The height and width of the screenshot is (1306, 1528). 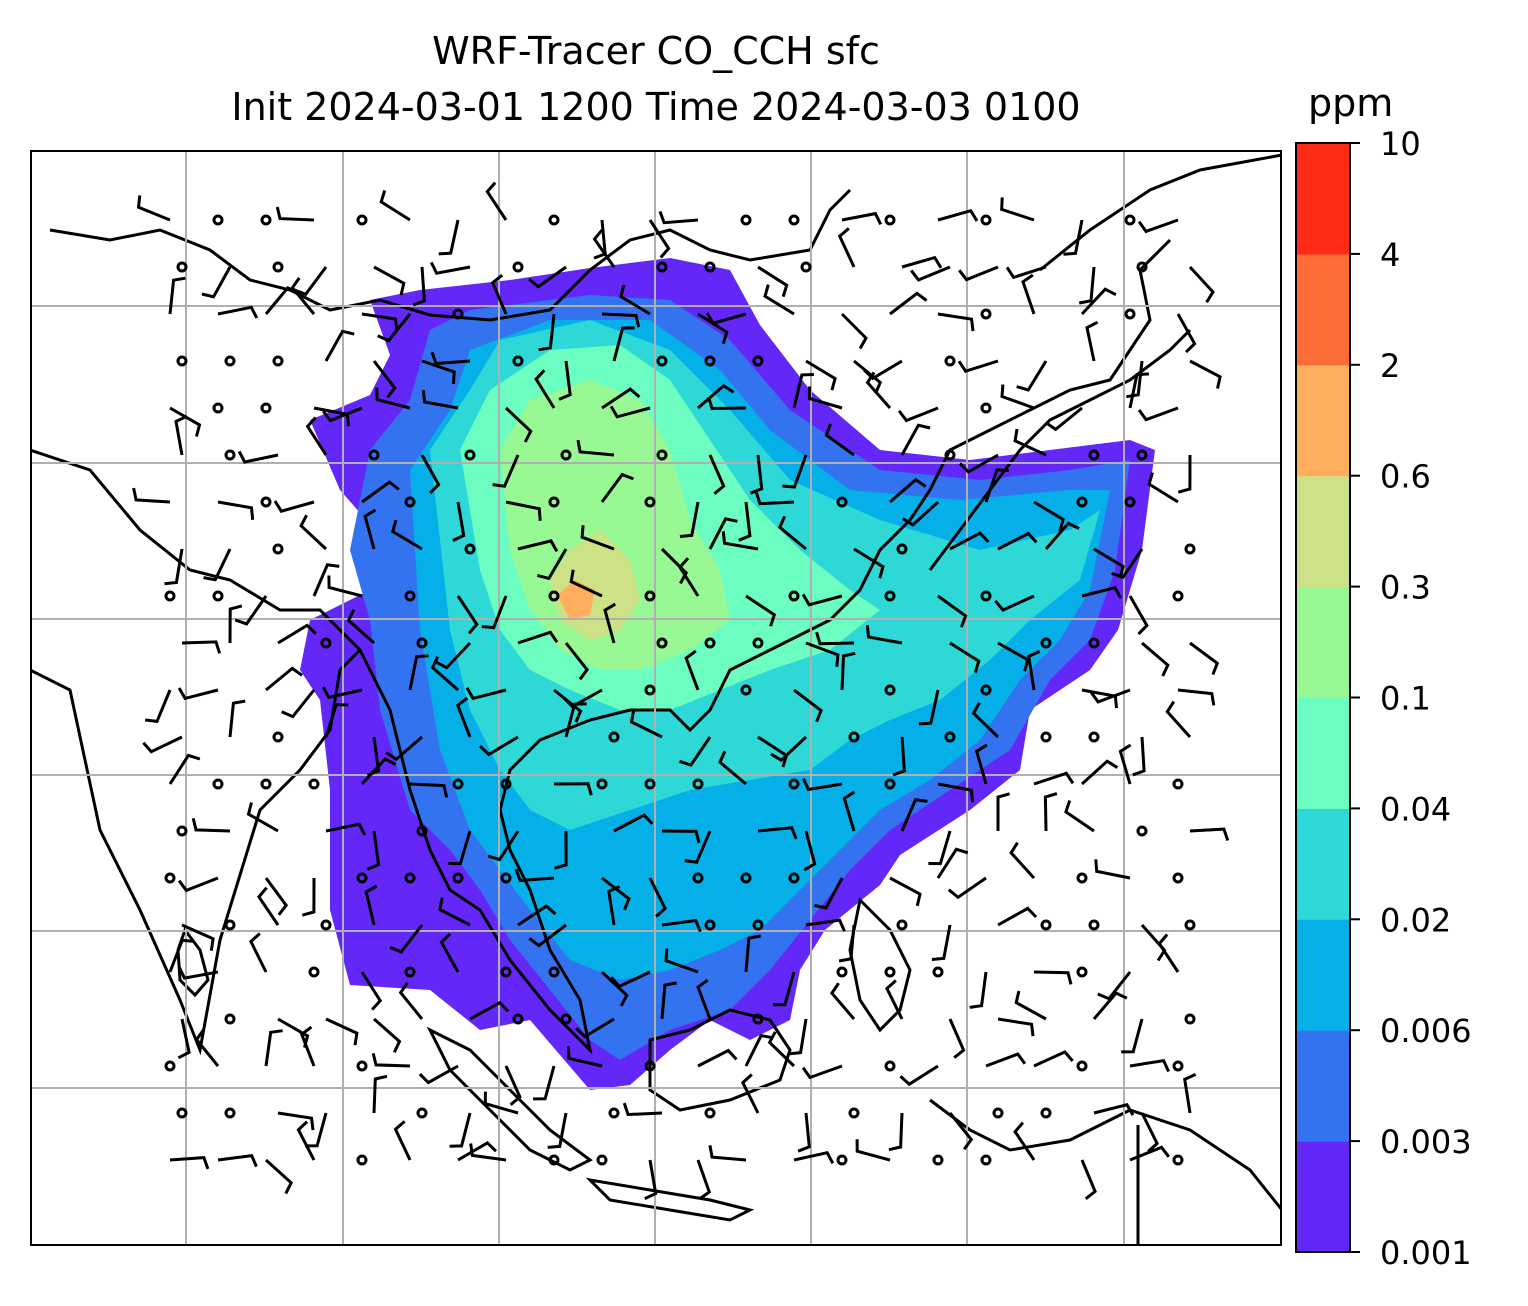 I want to click on colorbar-swatch, so click(x=1323, y=531).